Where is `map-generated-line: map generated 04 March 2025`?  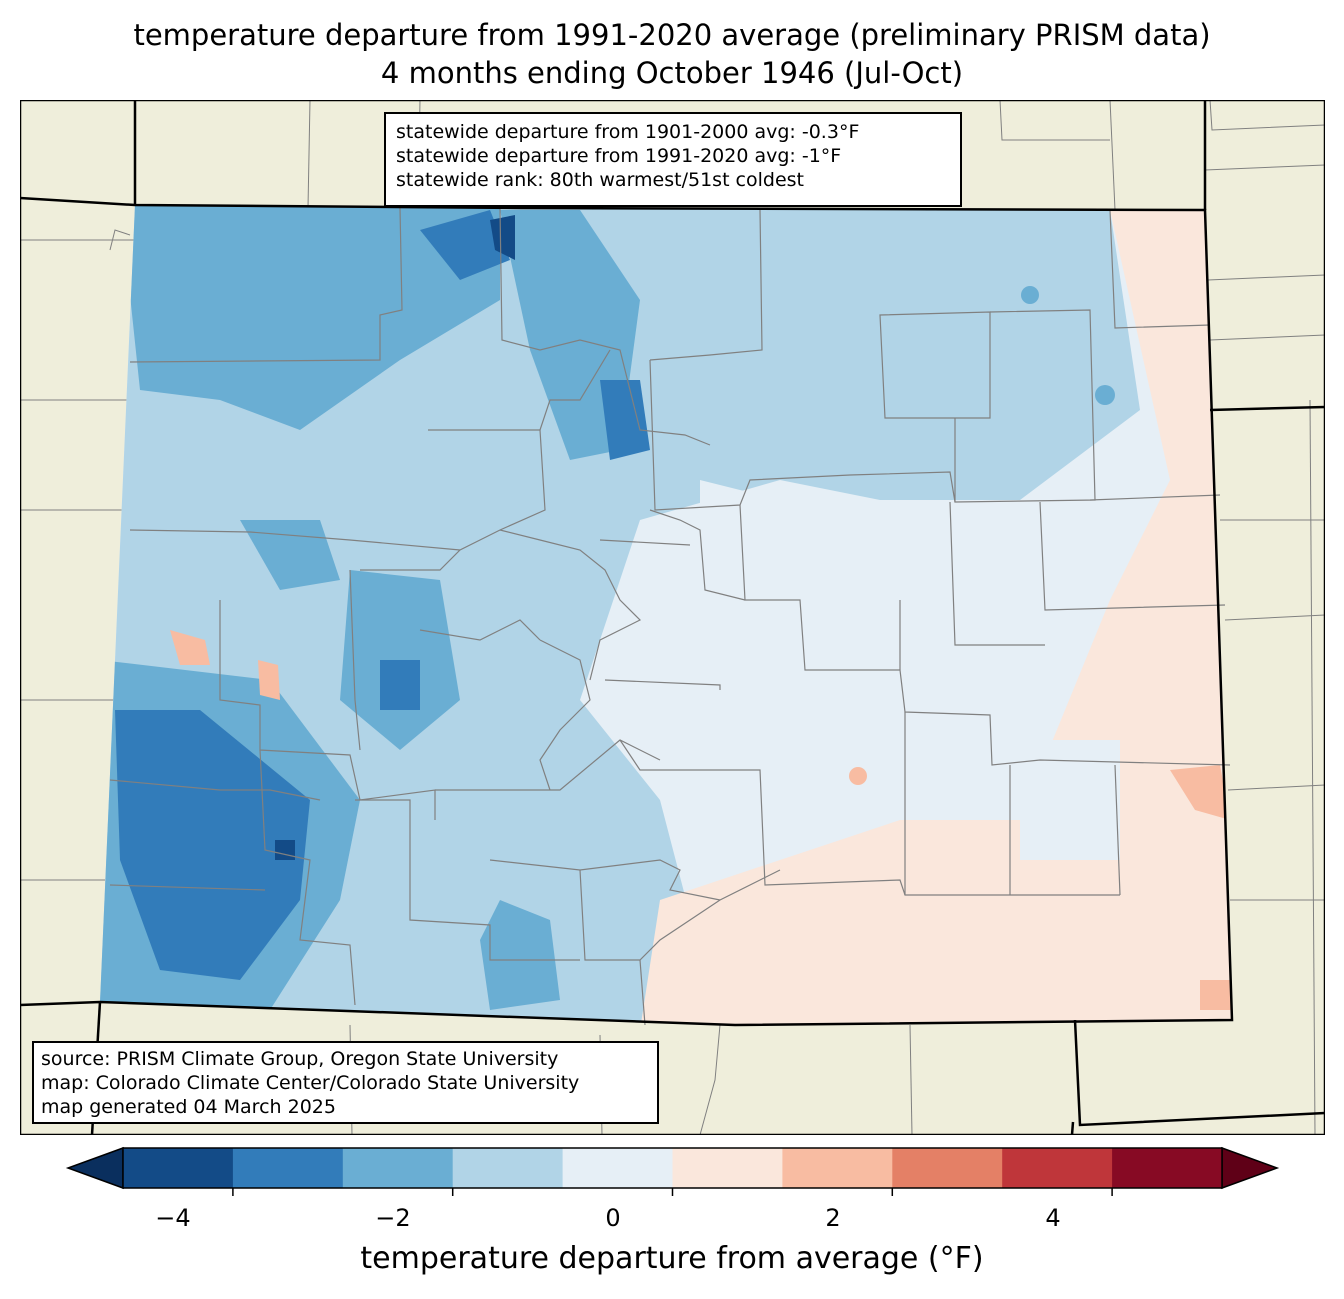
map-generated-line: map generated 04 March 2025 is located at coordinates (188, 1107).